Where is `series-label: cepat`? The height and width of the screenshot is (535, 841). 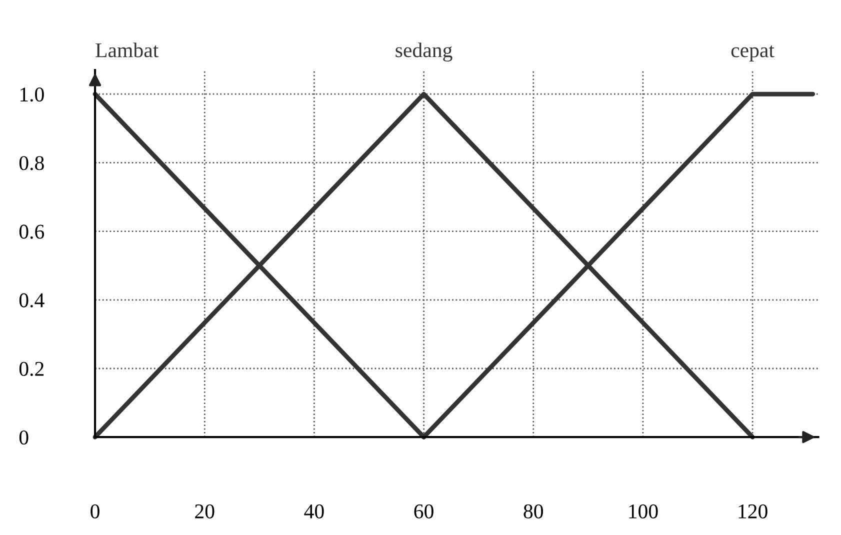 series-label: cepat is located at coordinates (752, 53).